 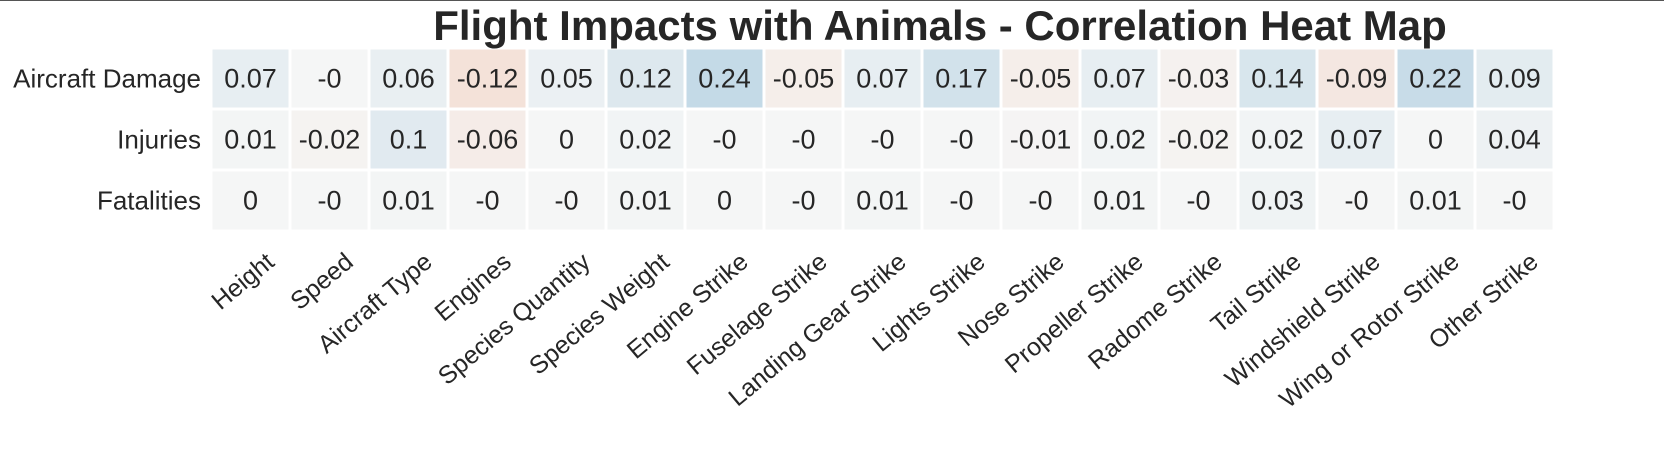 What do you see at coordinates (832, 0) in the screenshot?
I see `top-border-line` at bounding box center [832, 0].